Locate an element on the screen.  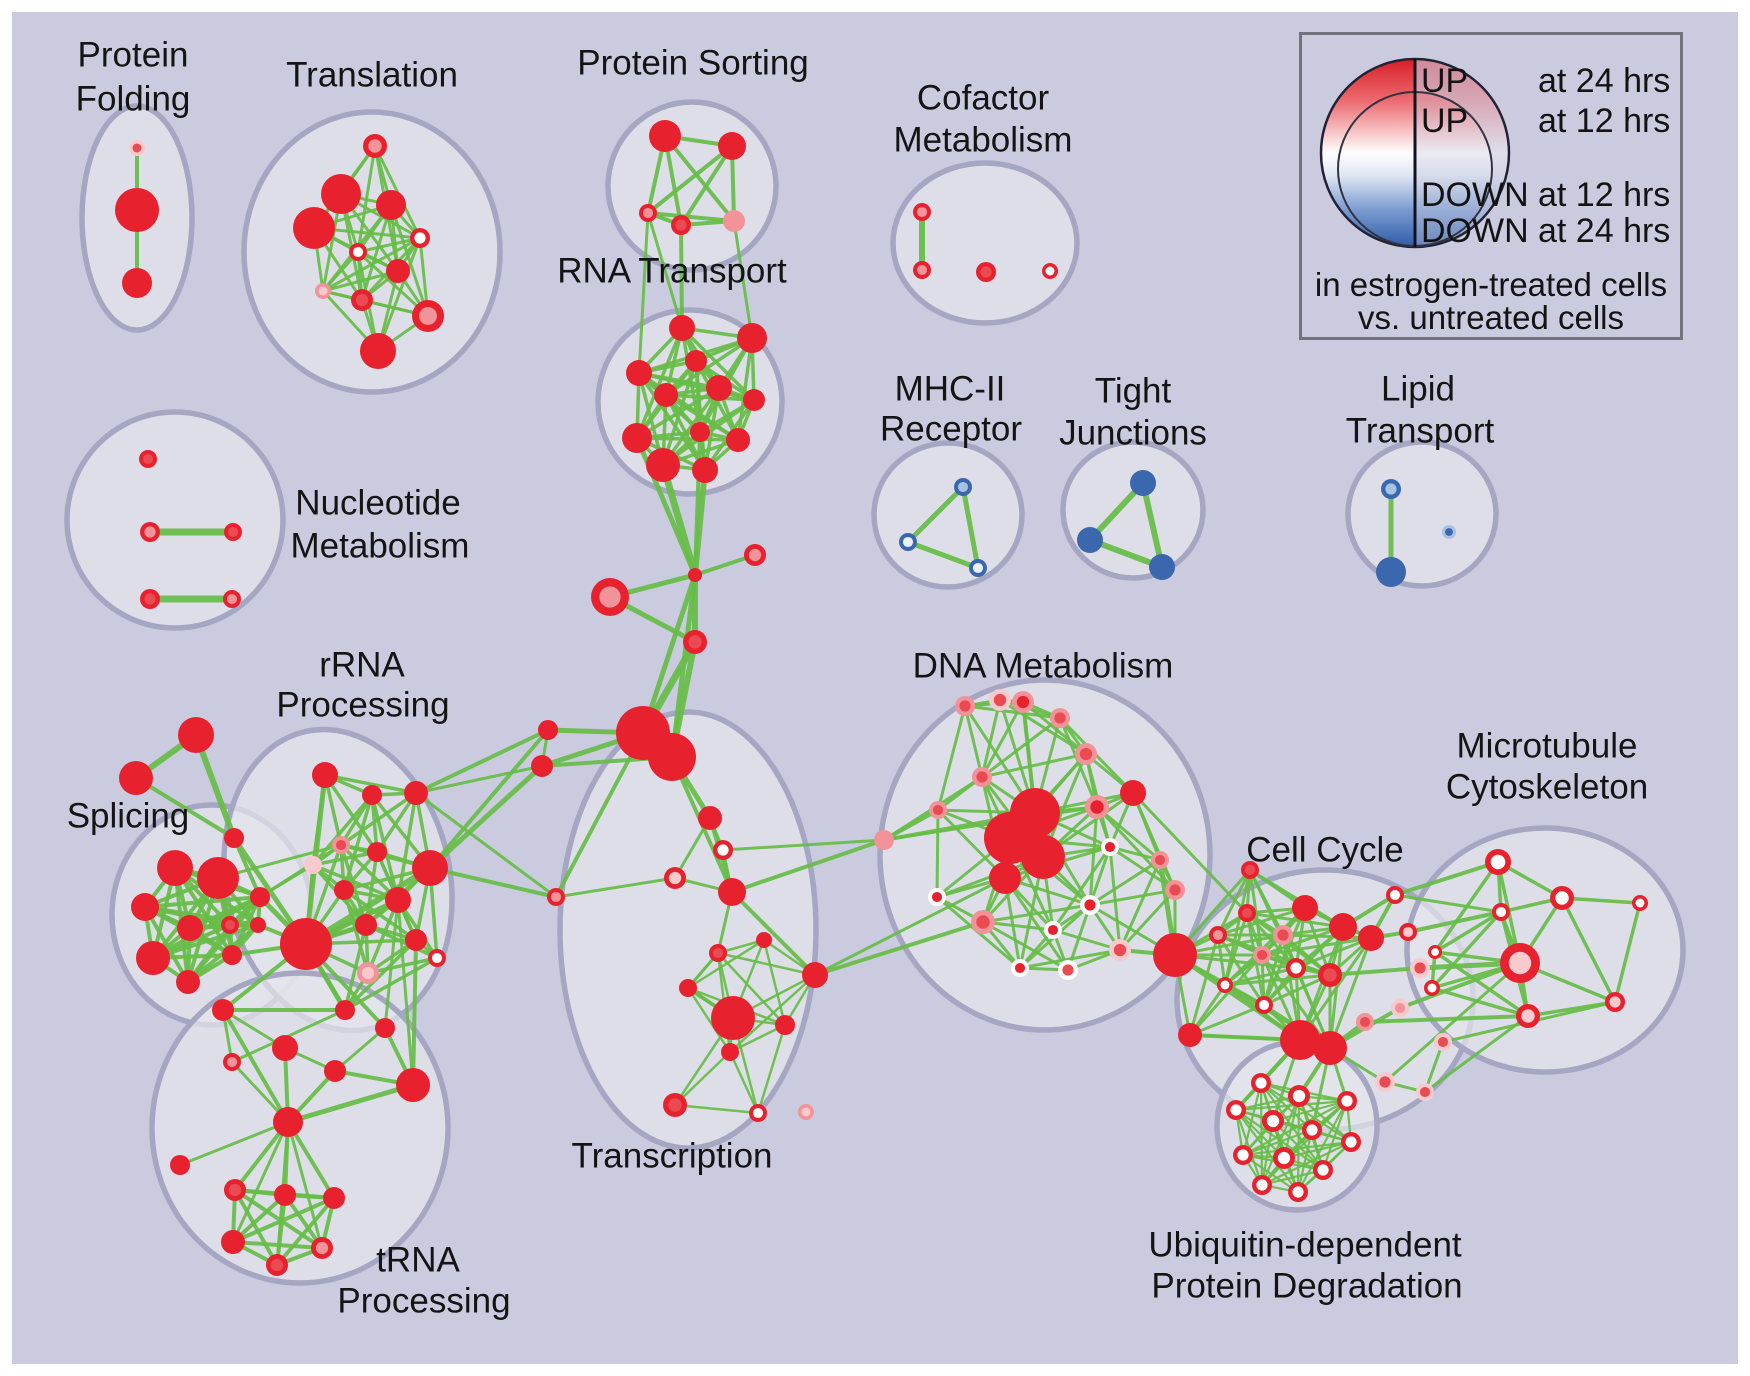
cluster-label-mhc-ii-receptor: MHC-II is located at coordinates (950, 388).